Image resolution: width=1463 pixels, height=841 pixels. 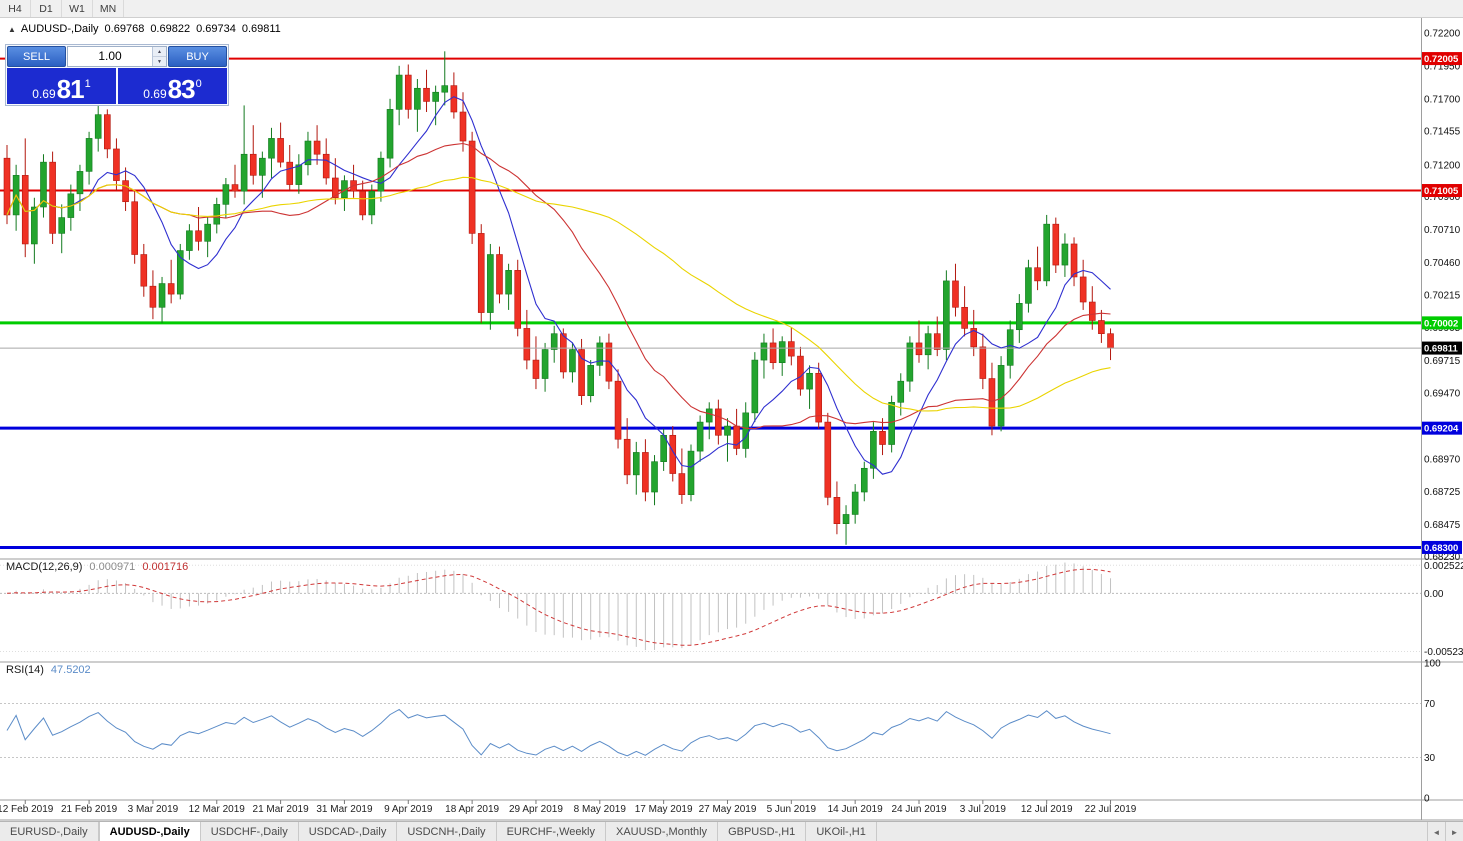 What do you see at coordinates (855, 809) in the screenshot?
I see `date-label: 14 Jun 2019` at bounding box center [855, 809].